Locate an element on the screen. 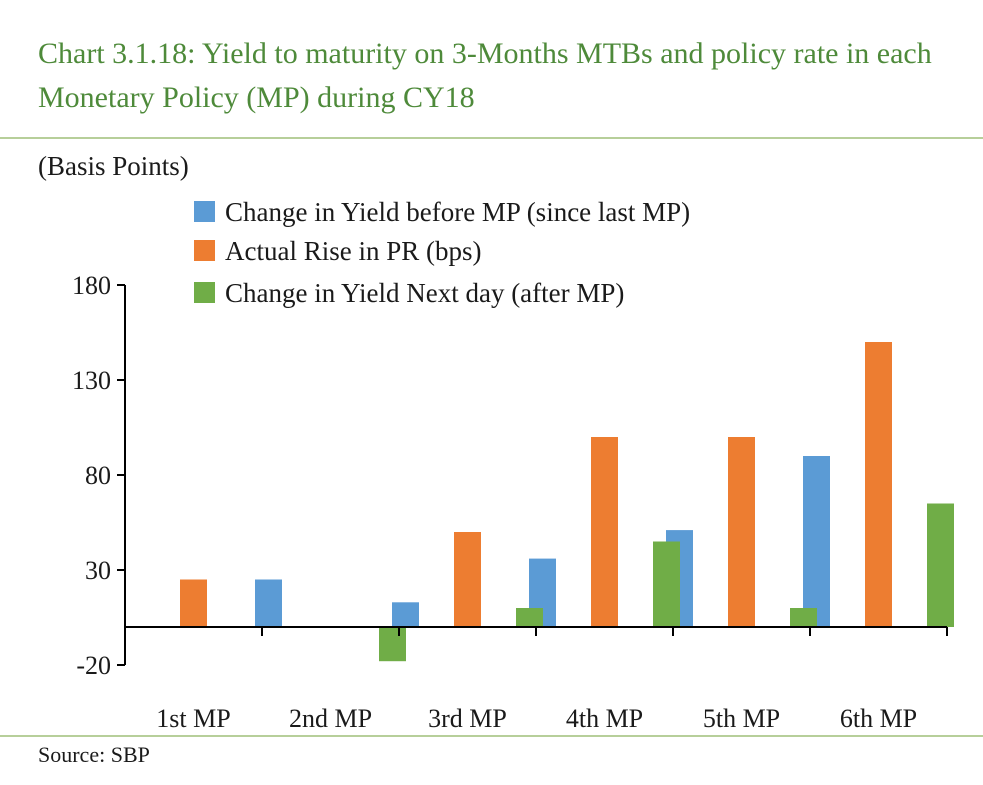 The height and width of the screenshot is (785, 983). legend-label: Actual Rise in PR (bps) is located at coordinates (353, 251).